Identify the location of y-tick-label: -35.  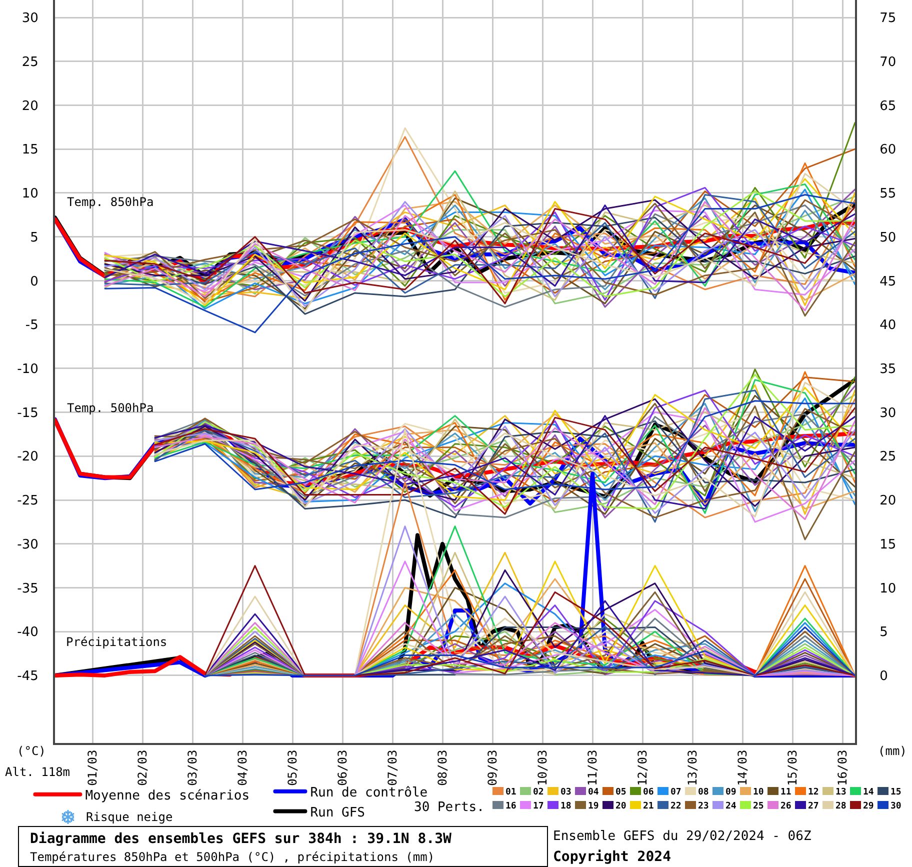
(27, 588).